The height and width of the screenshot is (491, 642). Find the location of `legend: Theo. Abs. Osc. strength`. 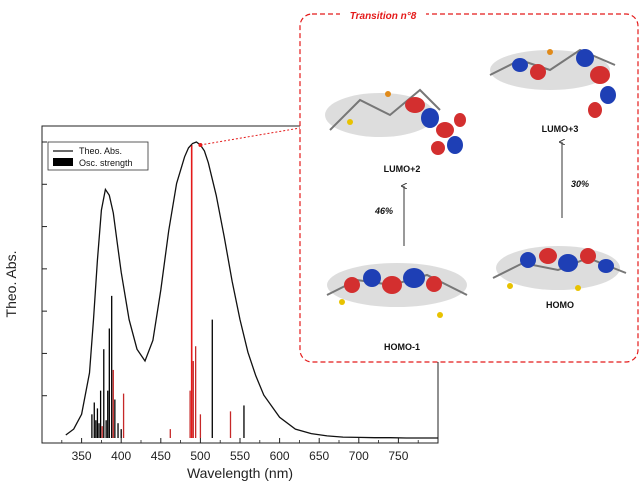

legend: Theo. Abs. Osc. strength is located at coordinates (98, 156).